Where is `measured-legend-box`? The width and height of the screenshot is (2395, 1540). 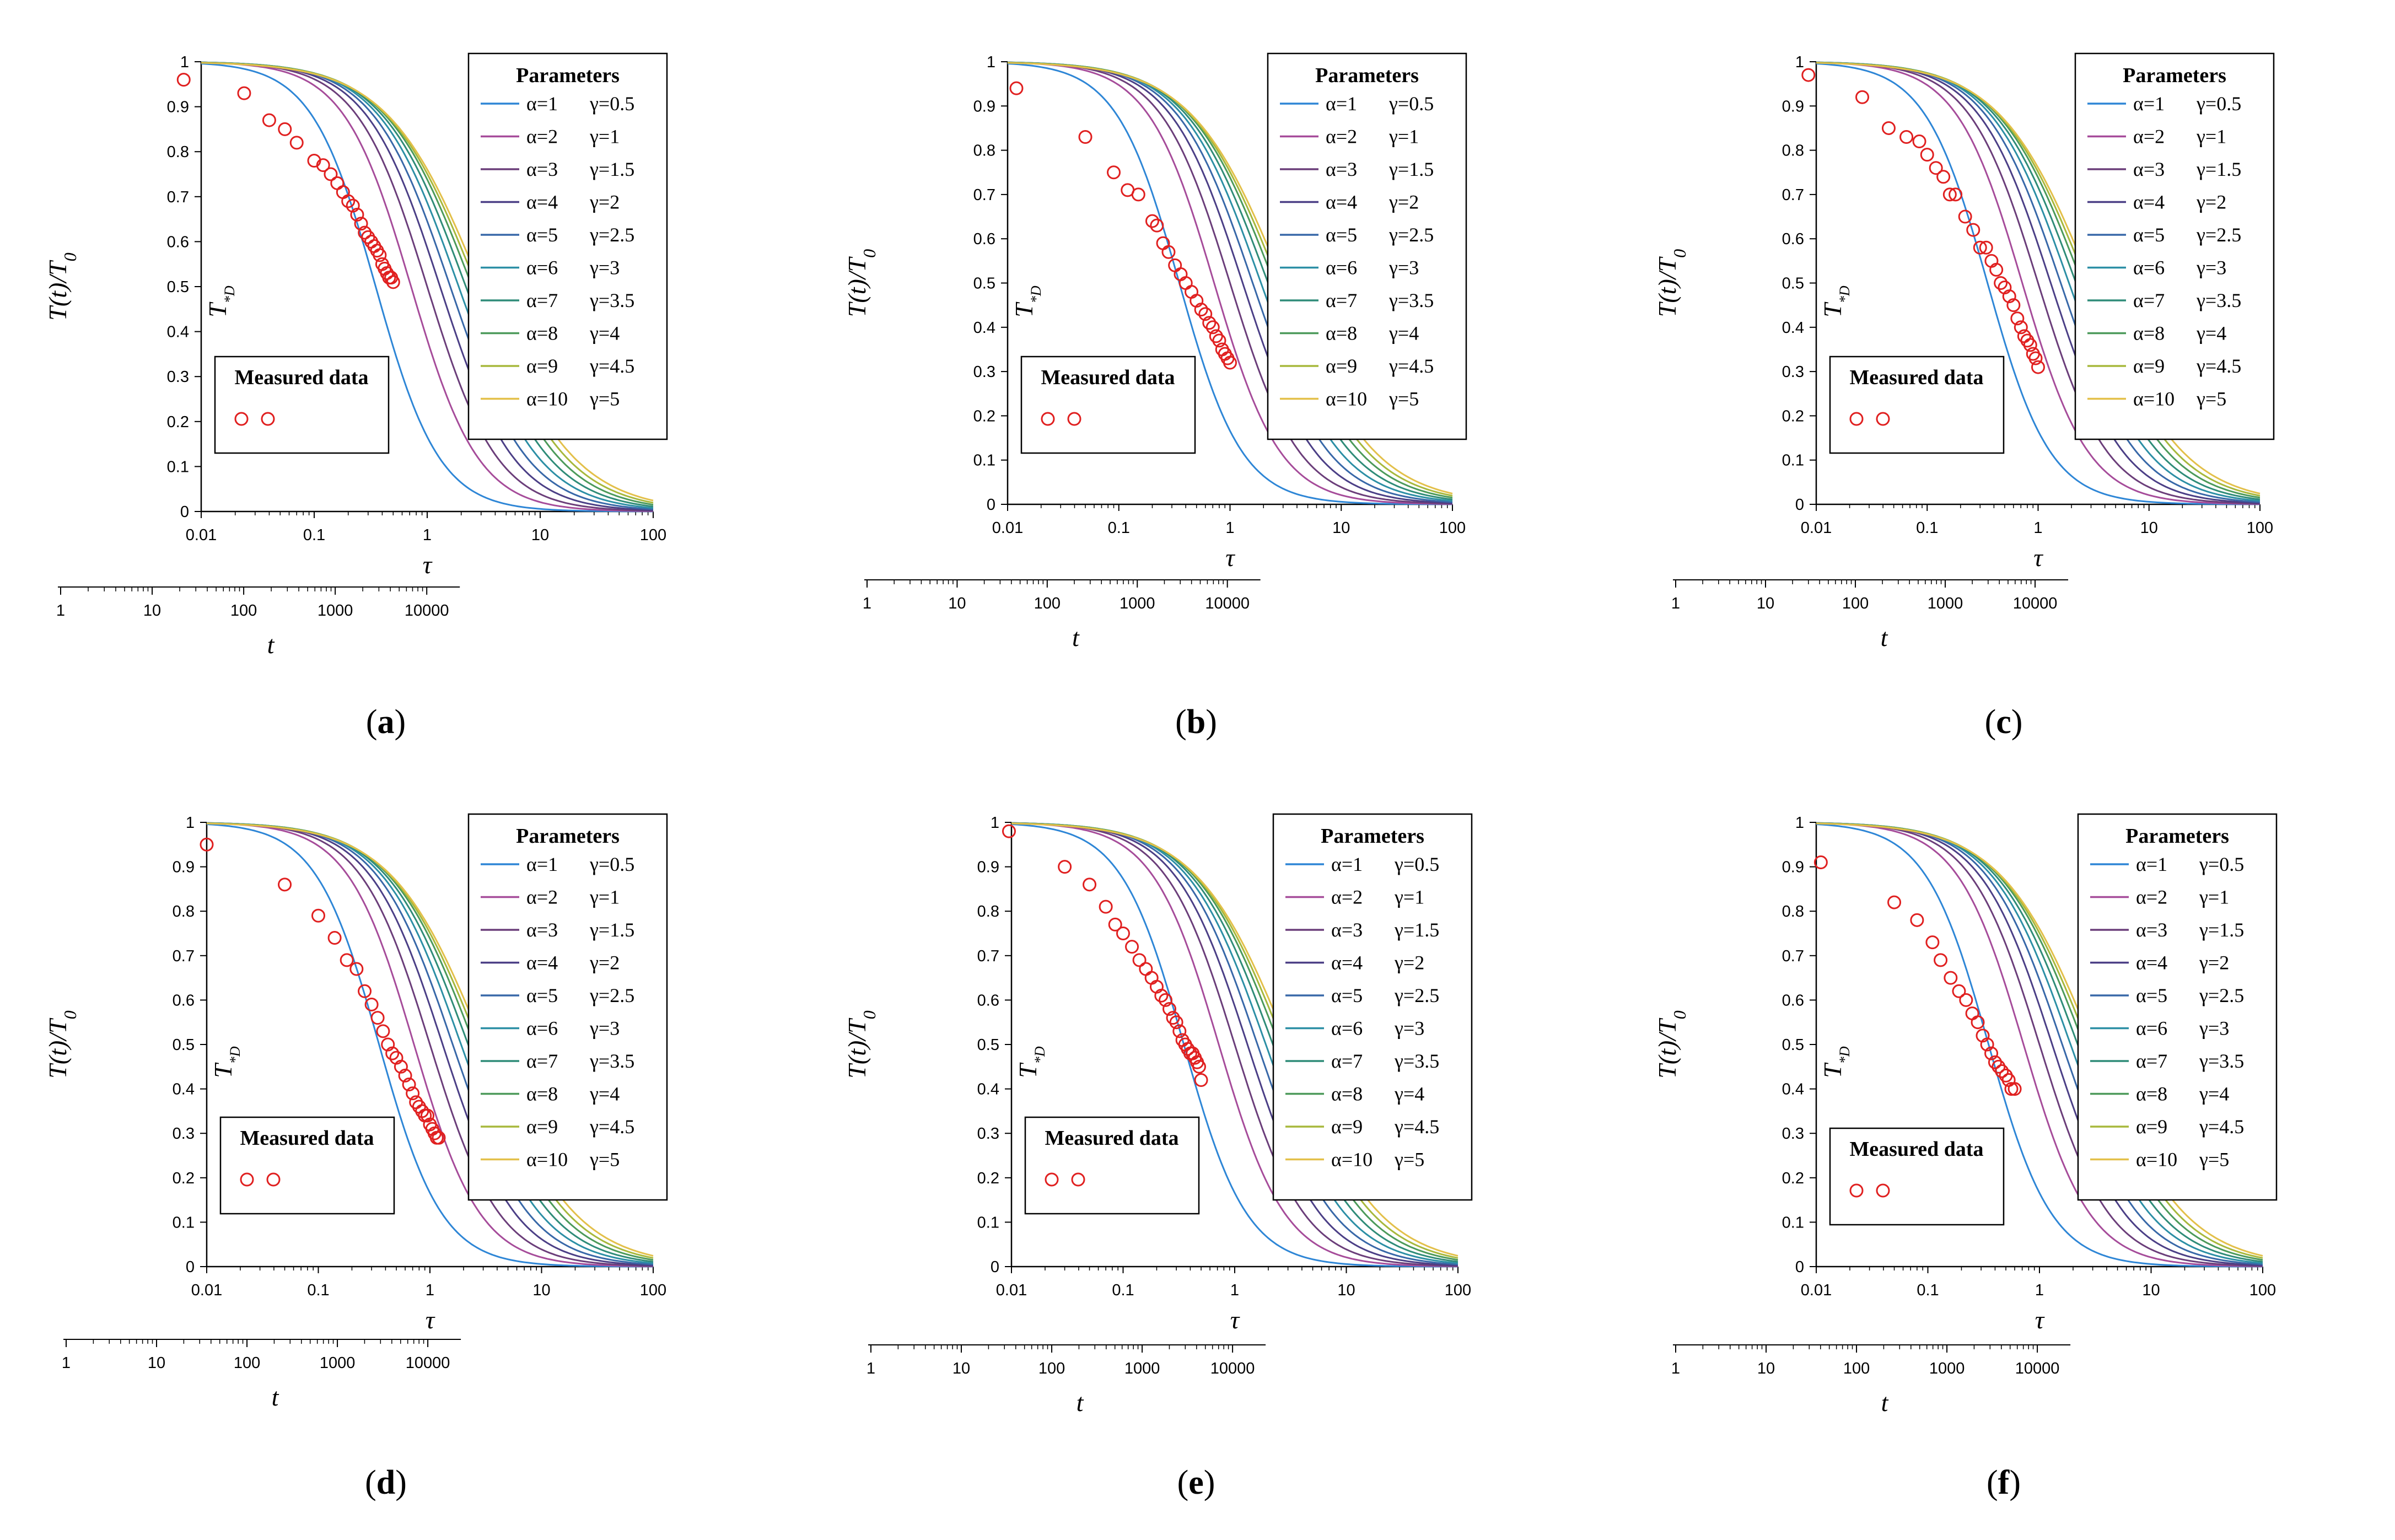 measured-legend-box is located at coordinates (302, 405).